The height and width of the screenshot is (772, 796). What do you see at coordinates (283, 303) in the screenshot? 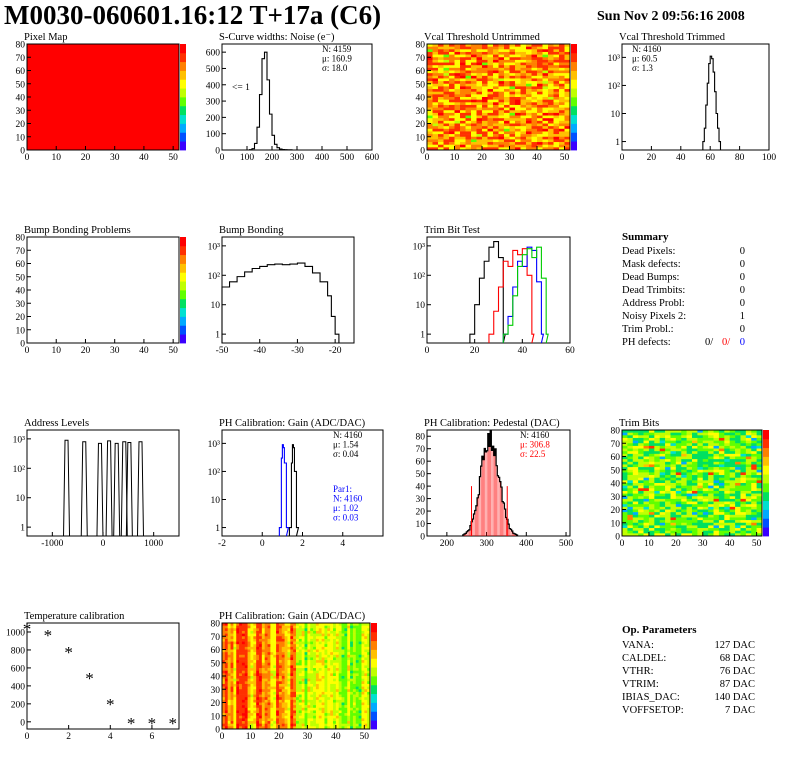
I see `series-line` at bounding box center [283, 303].